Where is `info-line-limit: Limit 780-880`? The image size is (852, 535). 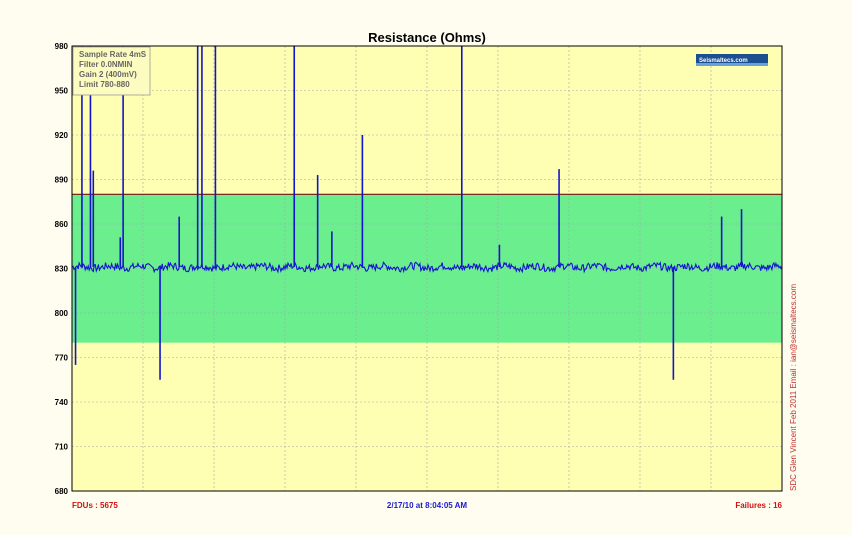 info-line-limit: Limit 780-880 is located at coordinates (104, 84).